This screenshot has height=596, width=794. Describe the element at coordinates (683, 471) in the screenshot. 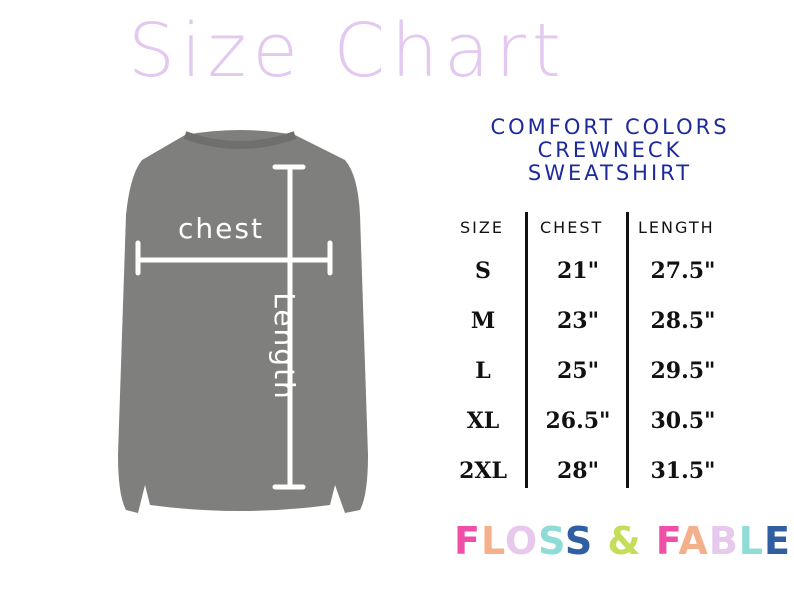

I see `cell-length: 31.5"` at that location.